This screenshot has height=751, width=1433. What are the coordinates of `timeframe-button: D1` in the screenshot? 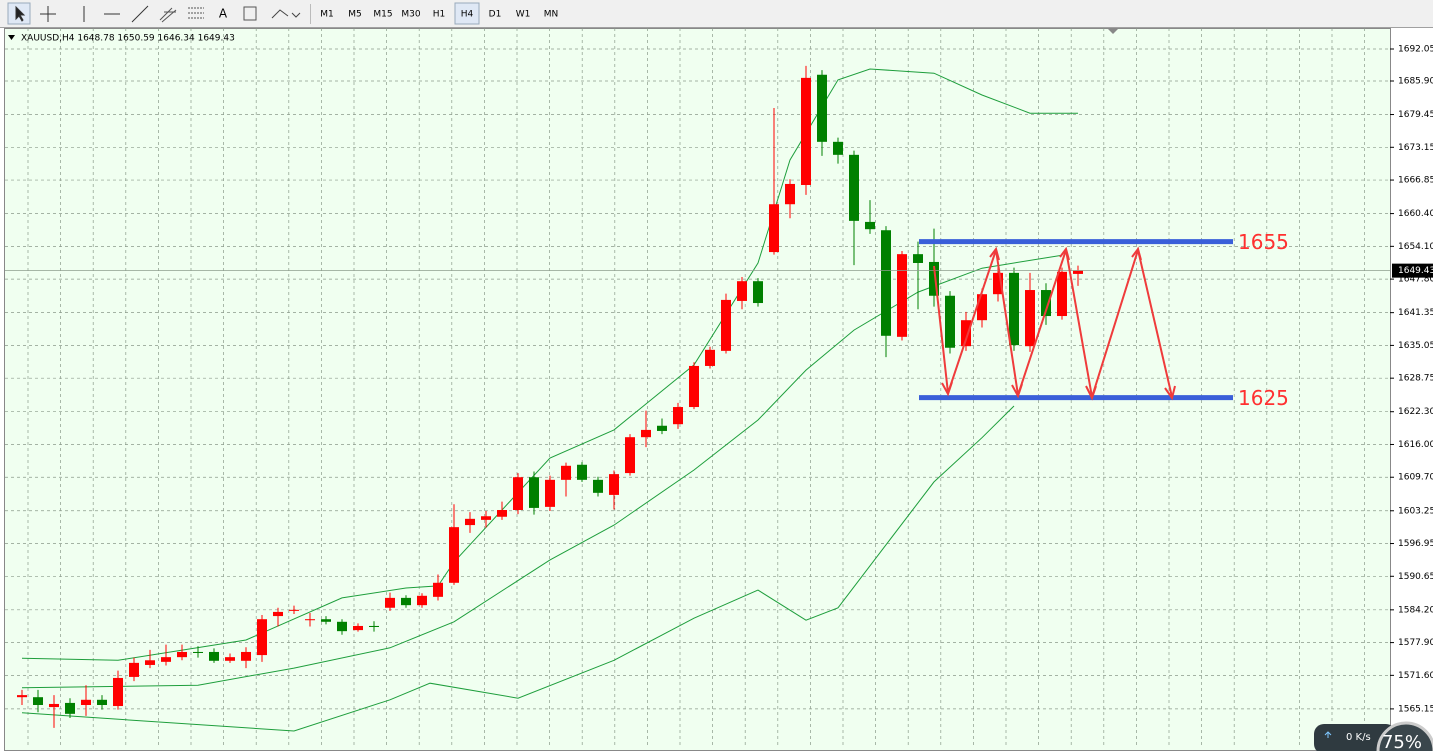 It's located at (495, 15).